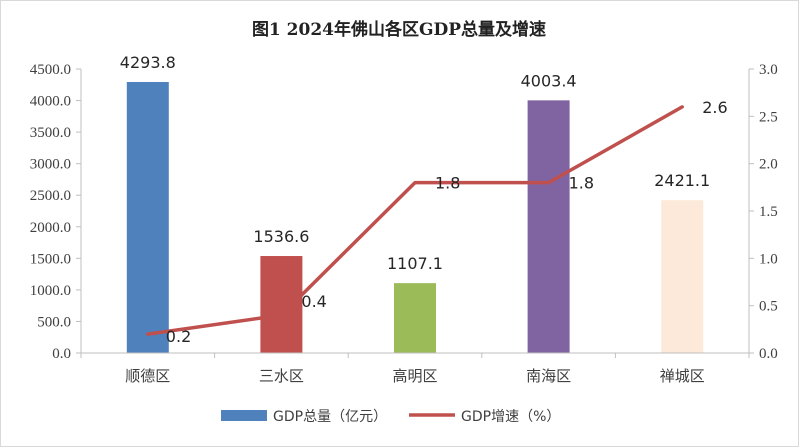 This screenshot has height=447, width=799. I want to click on category-label: 南海区, so click(548, 376).